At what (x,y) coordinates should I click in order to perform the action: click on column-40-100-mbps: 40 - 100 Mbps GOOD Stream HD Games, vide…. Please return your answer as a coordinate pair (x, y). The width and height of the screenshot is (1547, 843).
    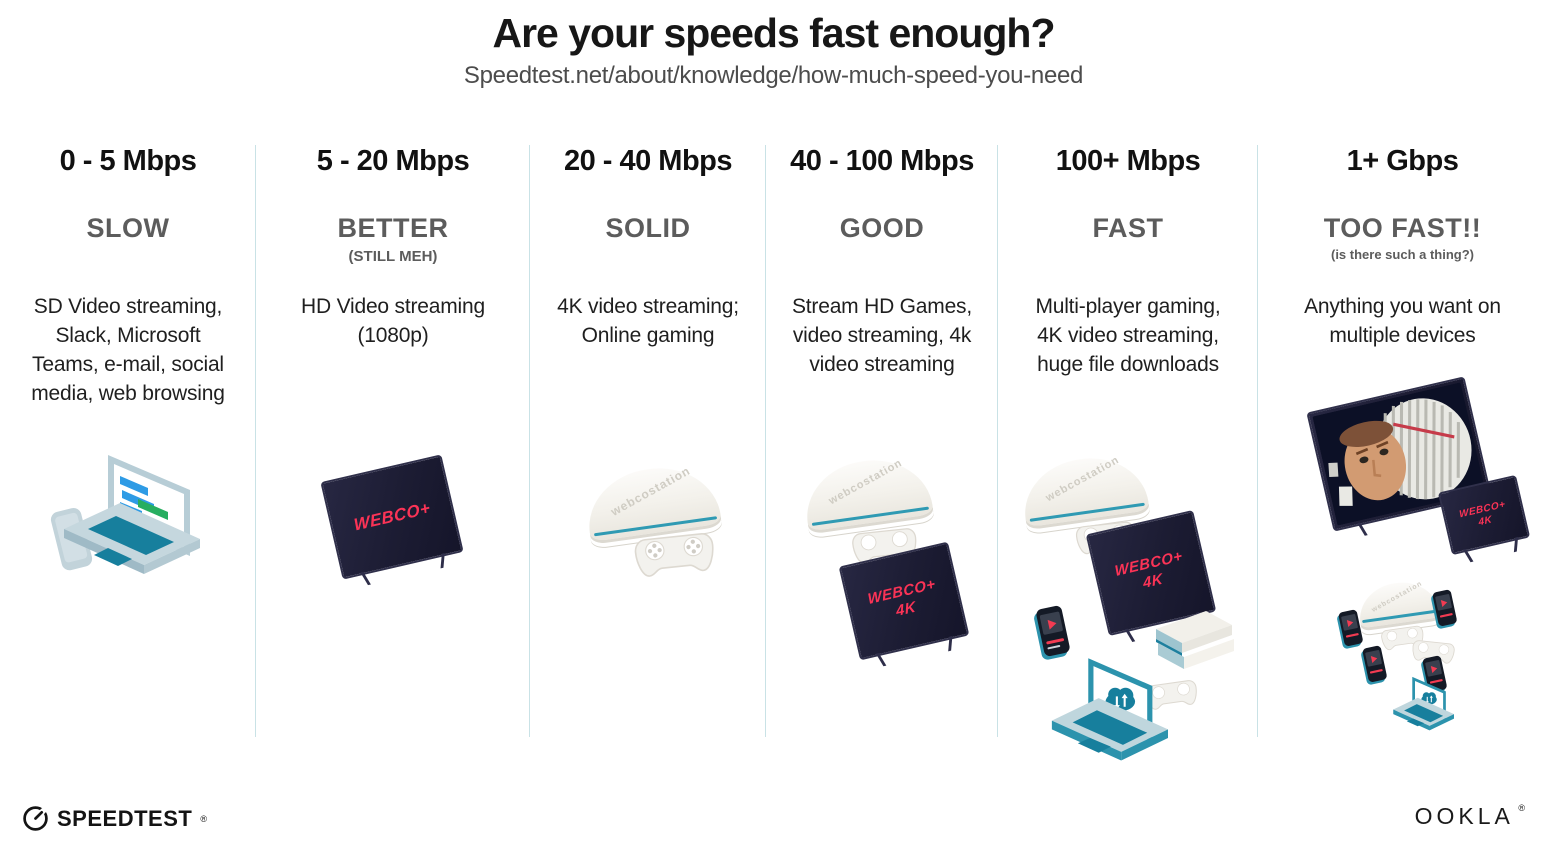
    Looking at the image, I should click on (882, 441).